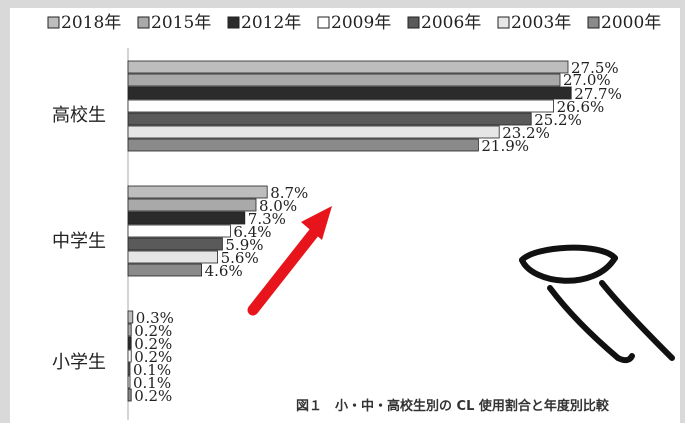 This screenshot has height=423, width=685. I want to click on data-label: 25.2%, so click(558, 120).